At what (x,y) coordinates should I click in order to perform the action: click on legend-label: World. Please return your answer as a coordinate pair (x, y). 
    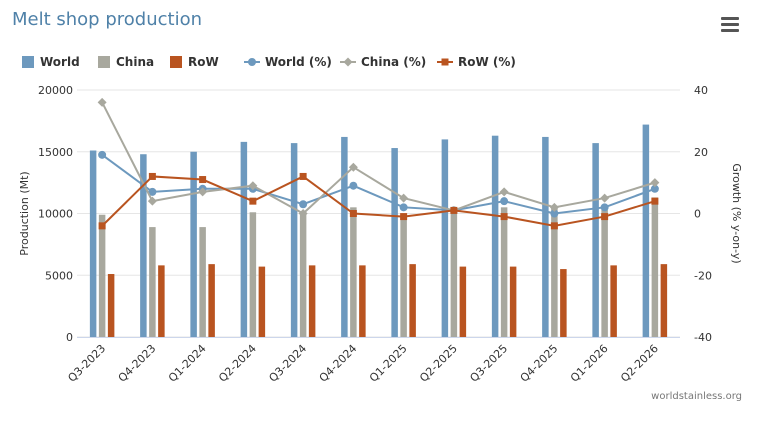
    Looking at the image, I should click on (60, 62).